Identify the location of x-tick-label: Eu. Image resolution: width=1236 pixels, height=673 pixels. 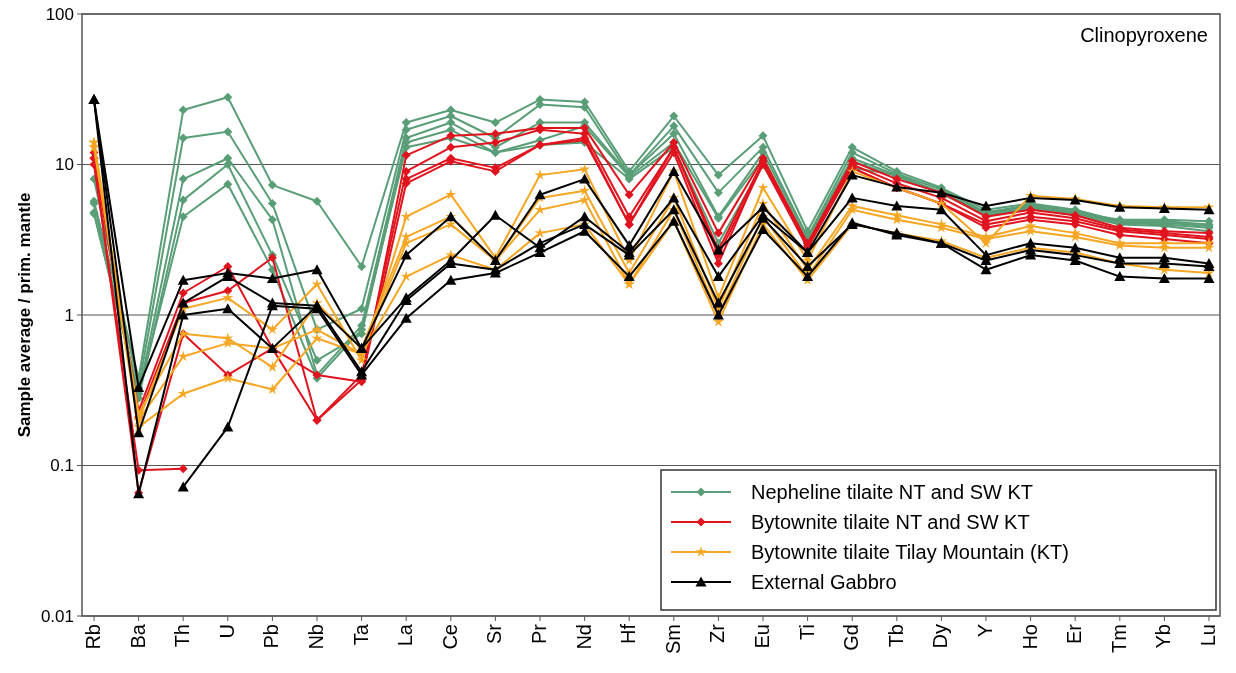
(762, 636).